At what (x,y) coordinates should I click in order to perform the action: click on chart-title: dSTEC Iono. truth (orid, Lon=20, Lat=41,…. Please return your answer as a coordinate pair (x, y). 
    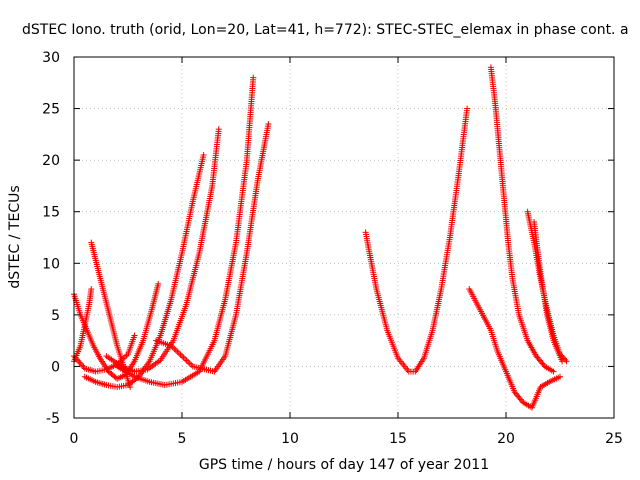
    Looking at the image, I should click on (325, 30).